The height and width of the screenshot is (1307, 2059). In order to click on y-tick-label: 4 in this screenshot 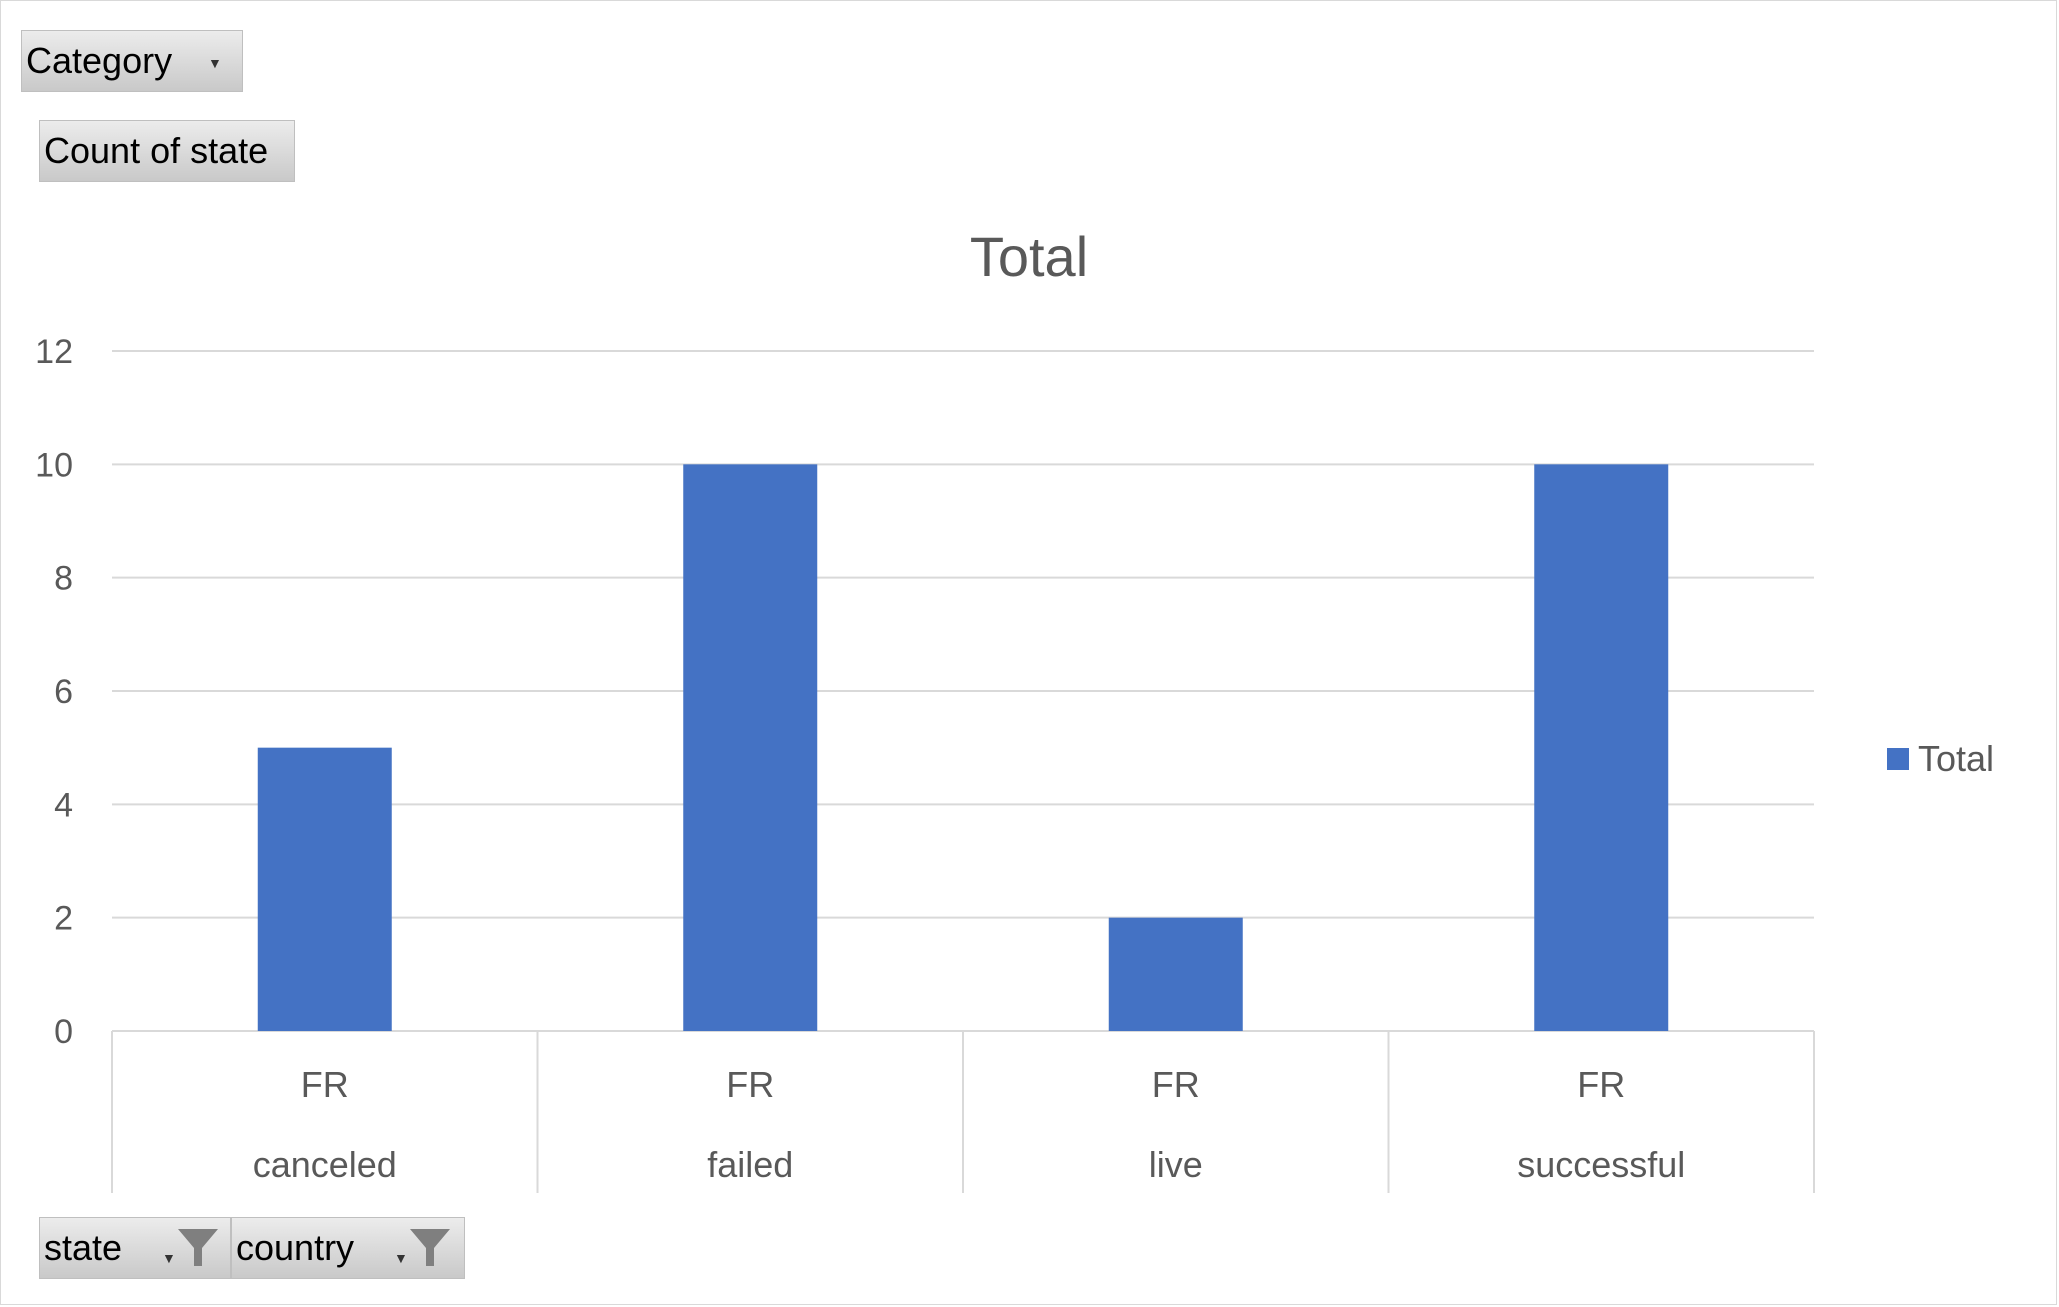, I will do `click(63, 805)`.